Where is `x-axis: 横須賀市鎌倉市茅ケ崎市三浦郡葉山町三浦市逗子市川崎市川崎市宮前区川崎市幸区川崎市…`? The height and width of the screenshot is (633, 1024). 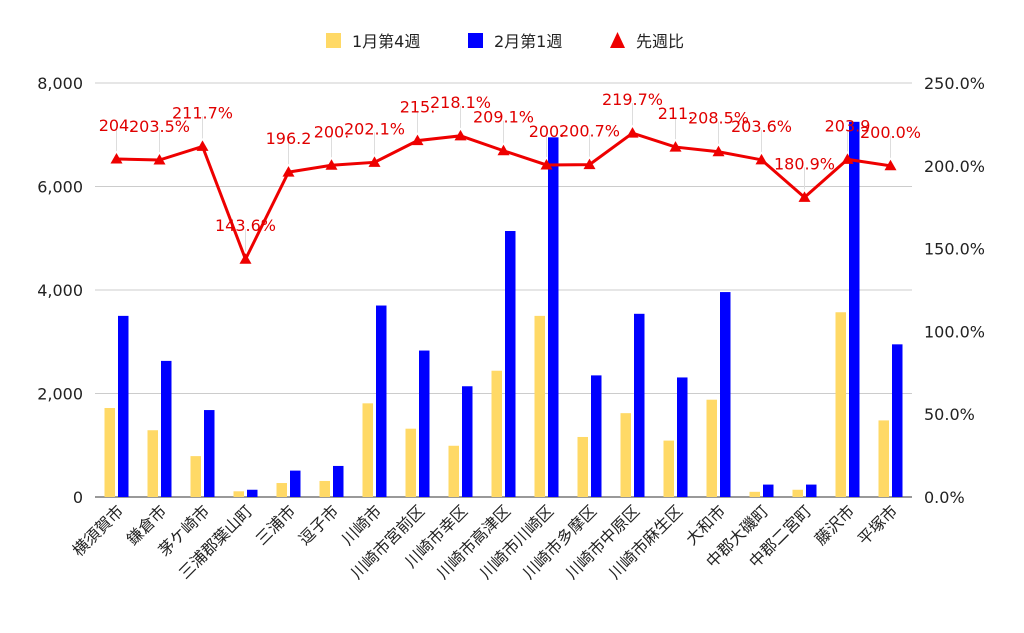 x-axis: 横須賀市鎌倉市茅ケ崎市三浦郡葉山町三浦市逗子市川崎市川崎市宮前区川崎市幸区川崎市… is located at coordinates (485, 541).